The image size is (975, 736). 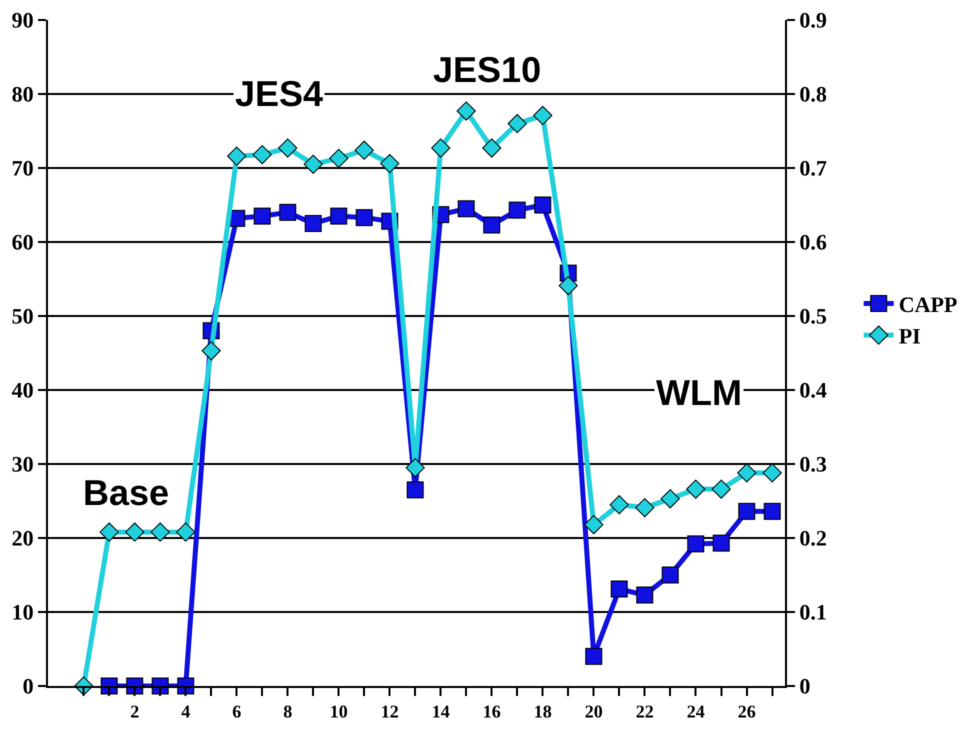 What do you see at coordinates (441, 712) in the screenshot?
I see `x-tick-label: 14` at bounding box center [441, 712].